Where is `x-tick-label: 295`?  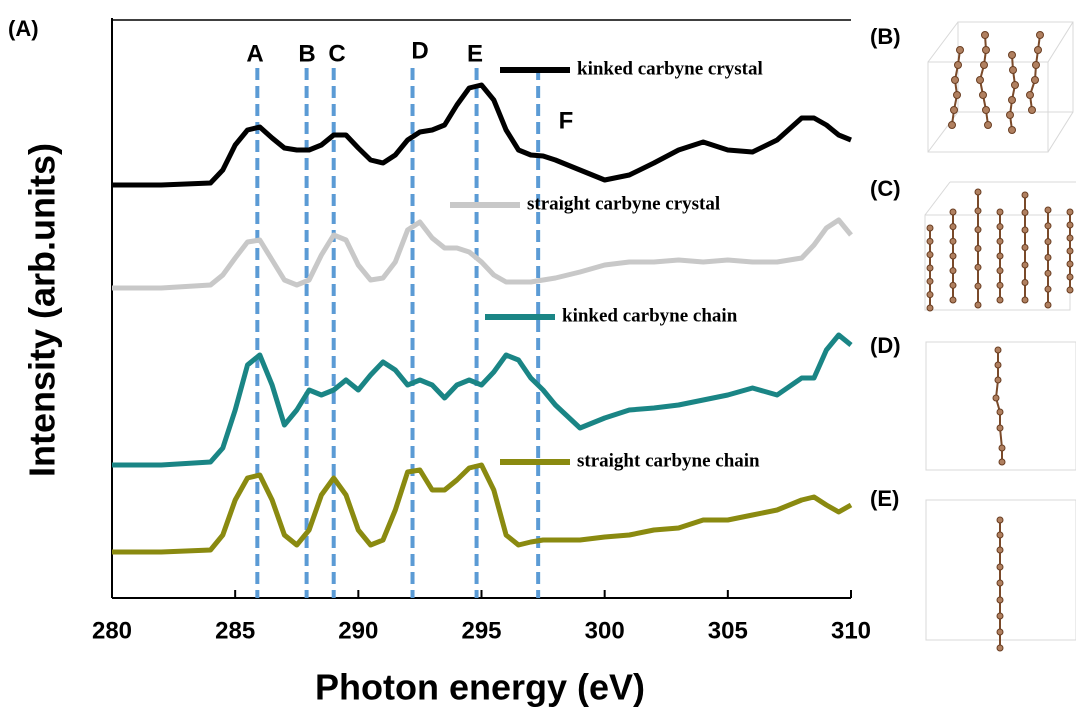
x-tick-label: 295 is located at coordinates (481, 630).